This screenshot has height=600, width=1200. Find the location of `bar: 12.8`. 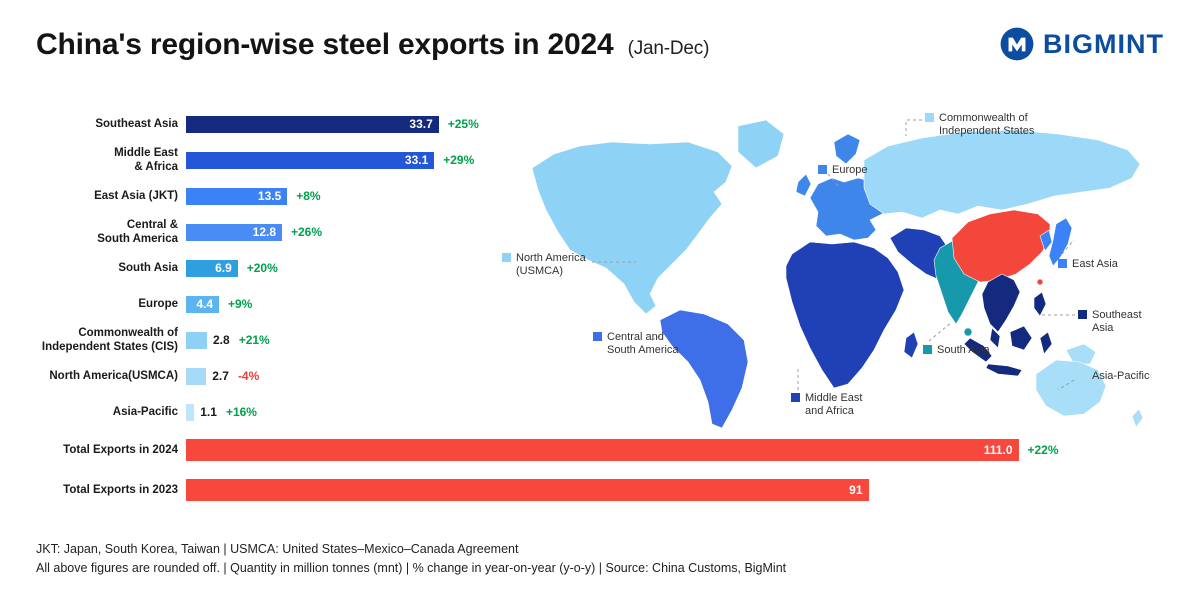

bar: 12.8 is located at coordinates (234, 232).